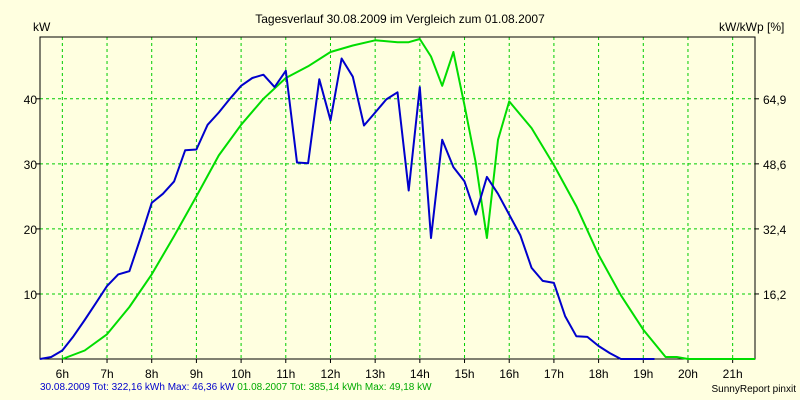  Describe the element at coordinates (775, 165) in the screenshot. I see `y-tick-label-right: 48,6` at that location.